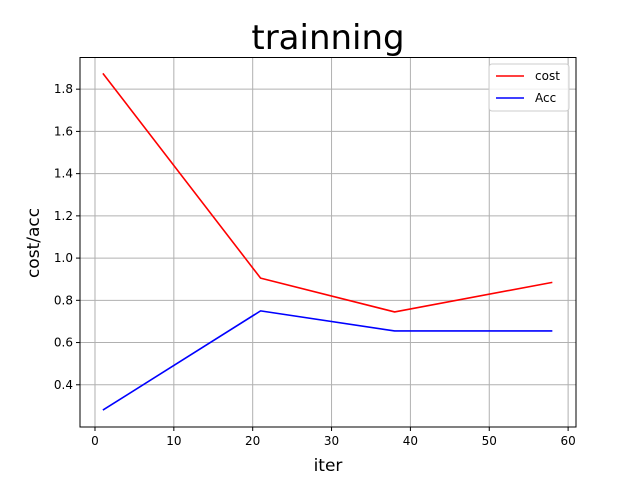 The height and width of the screenshot is (480, 640). What do you see at coordinates (63, 131) in the screenshot?
I see `y-tick-label: 1.6` at bounding box center [63, 131].